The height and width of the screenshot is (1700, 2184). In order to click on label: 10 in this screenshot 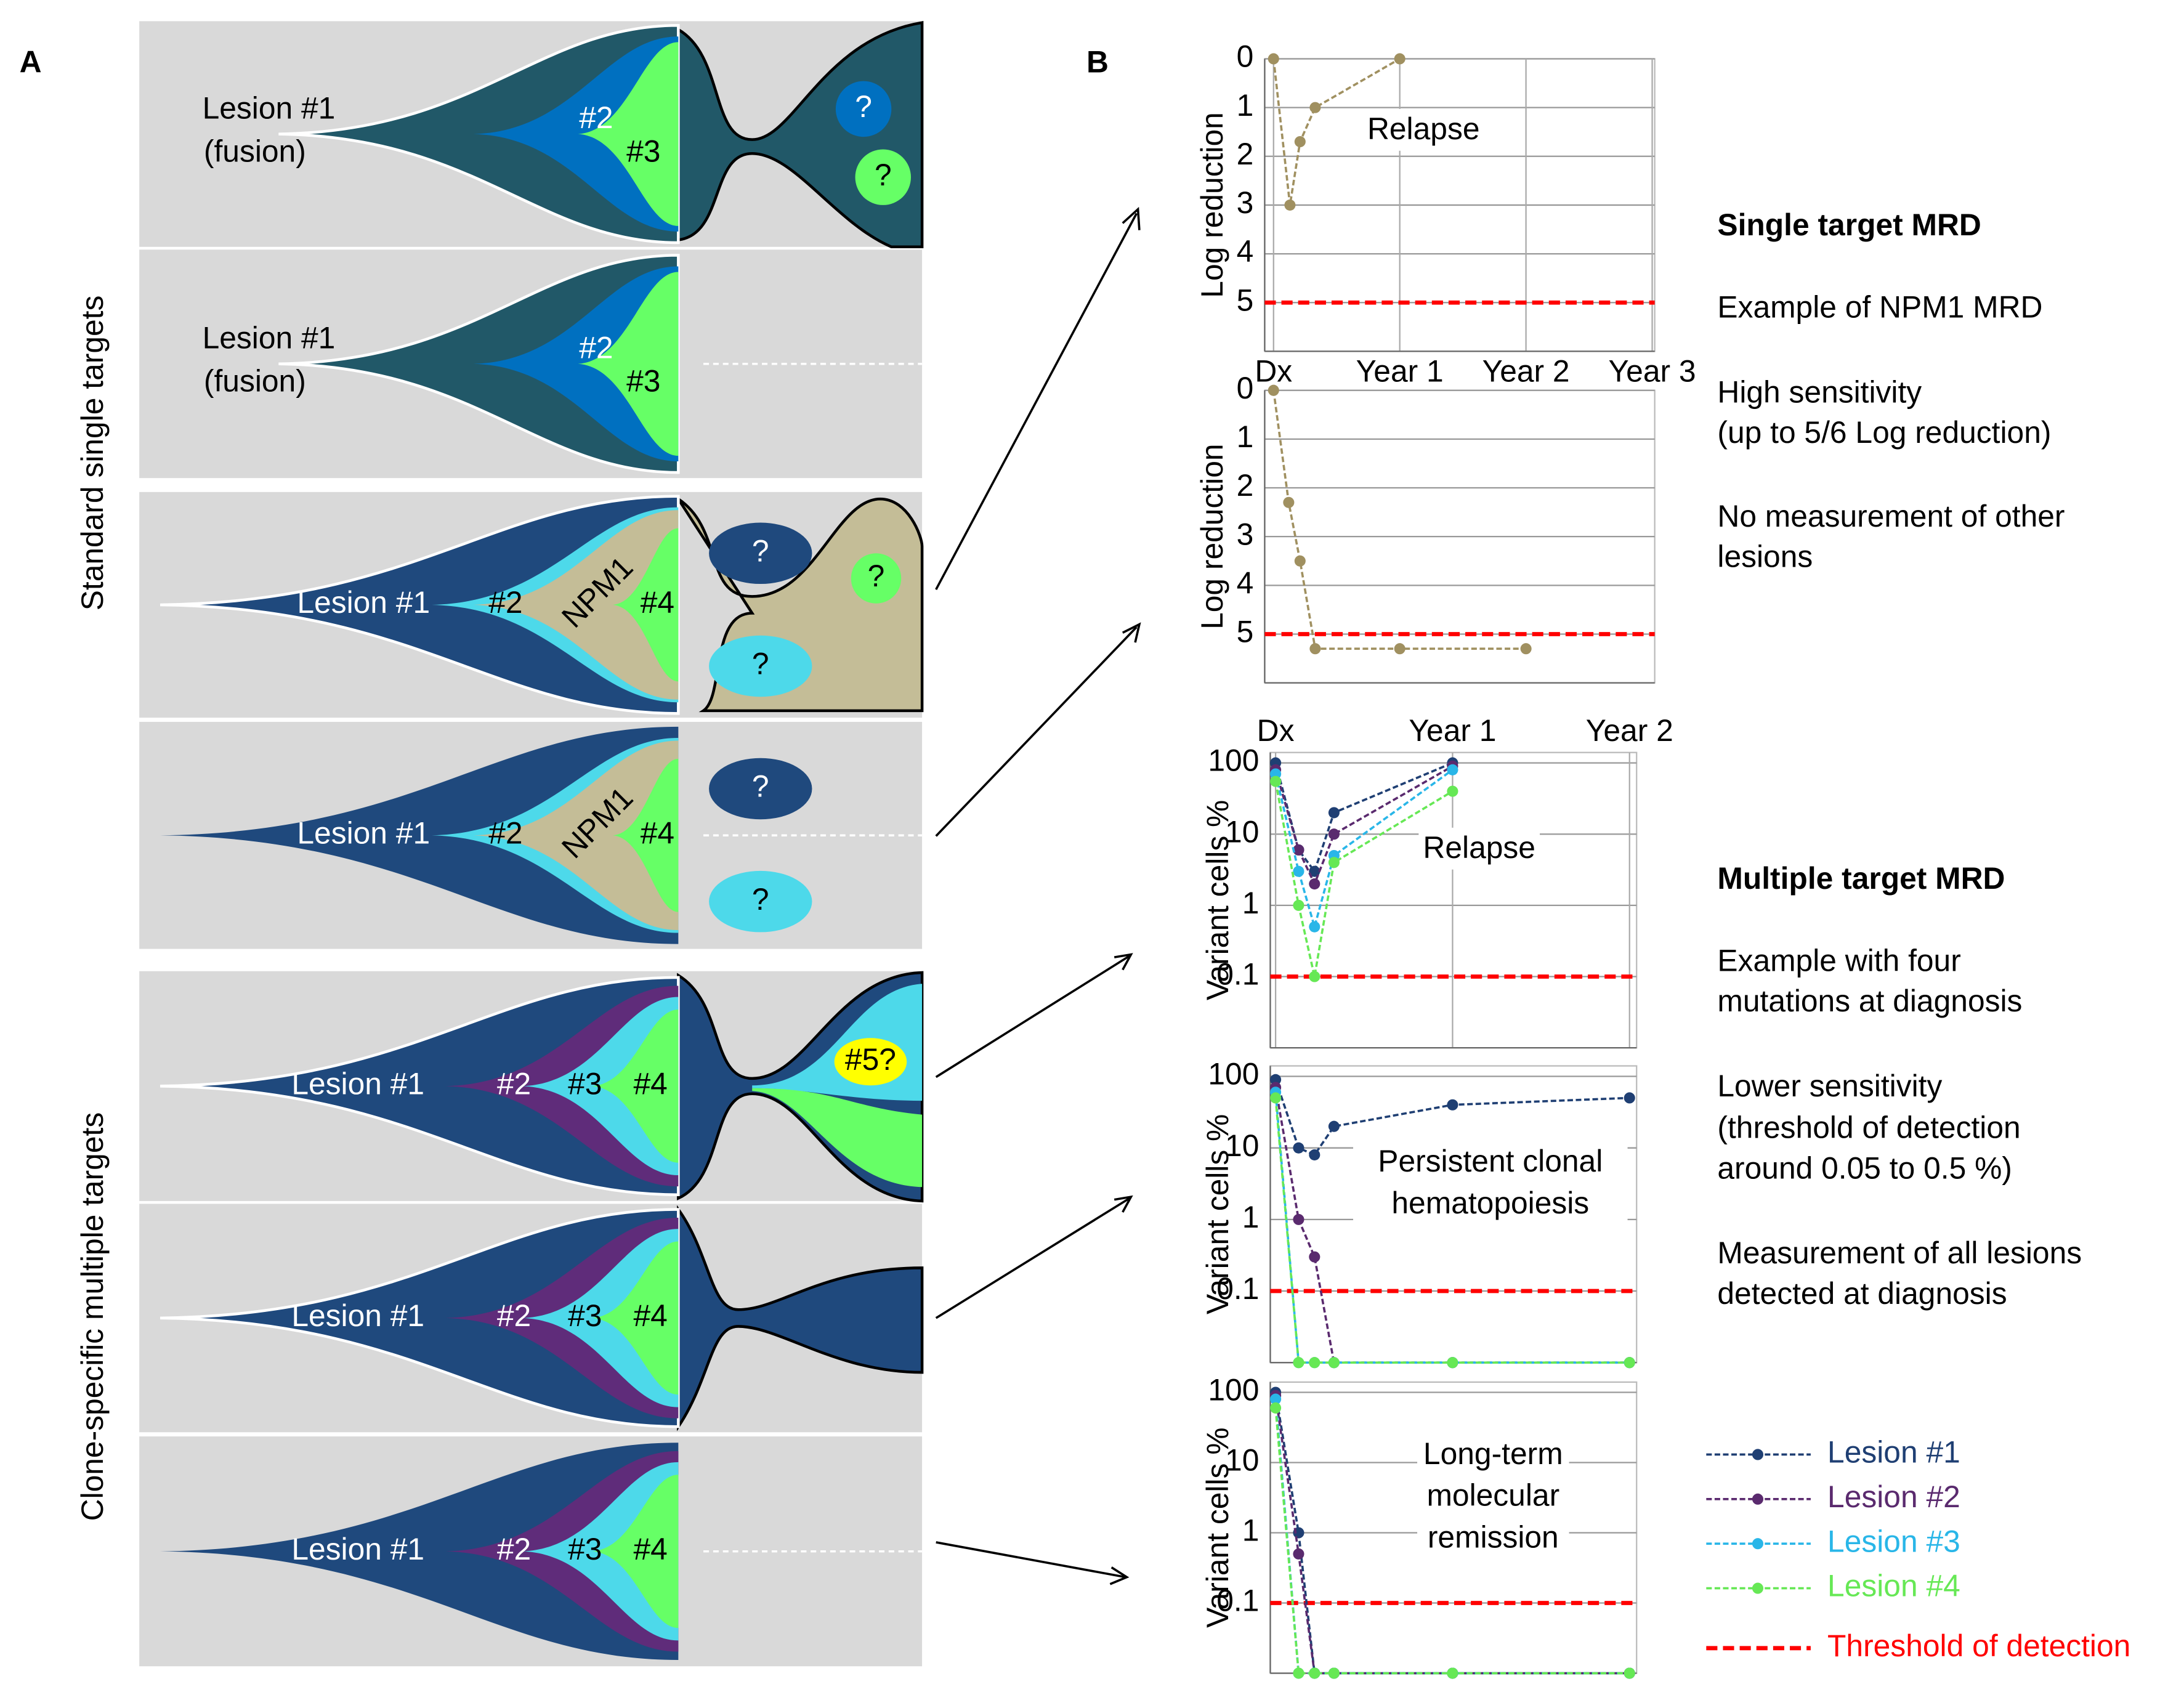, I will do `click(1242, 1145)`.